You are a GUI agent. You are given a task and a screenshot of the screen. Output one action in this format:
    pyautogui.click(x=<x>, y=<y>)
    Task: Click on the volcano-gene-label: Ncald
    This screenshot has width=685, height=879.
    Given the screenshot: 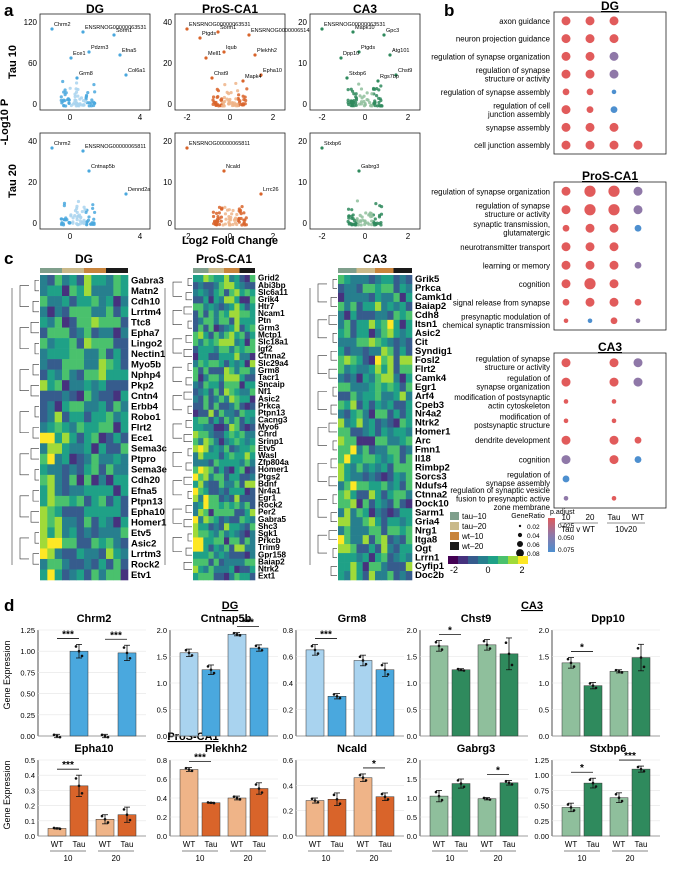 What is the action you would take?
    pyautogui.click(x=233, y=167)
    